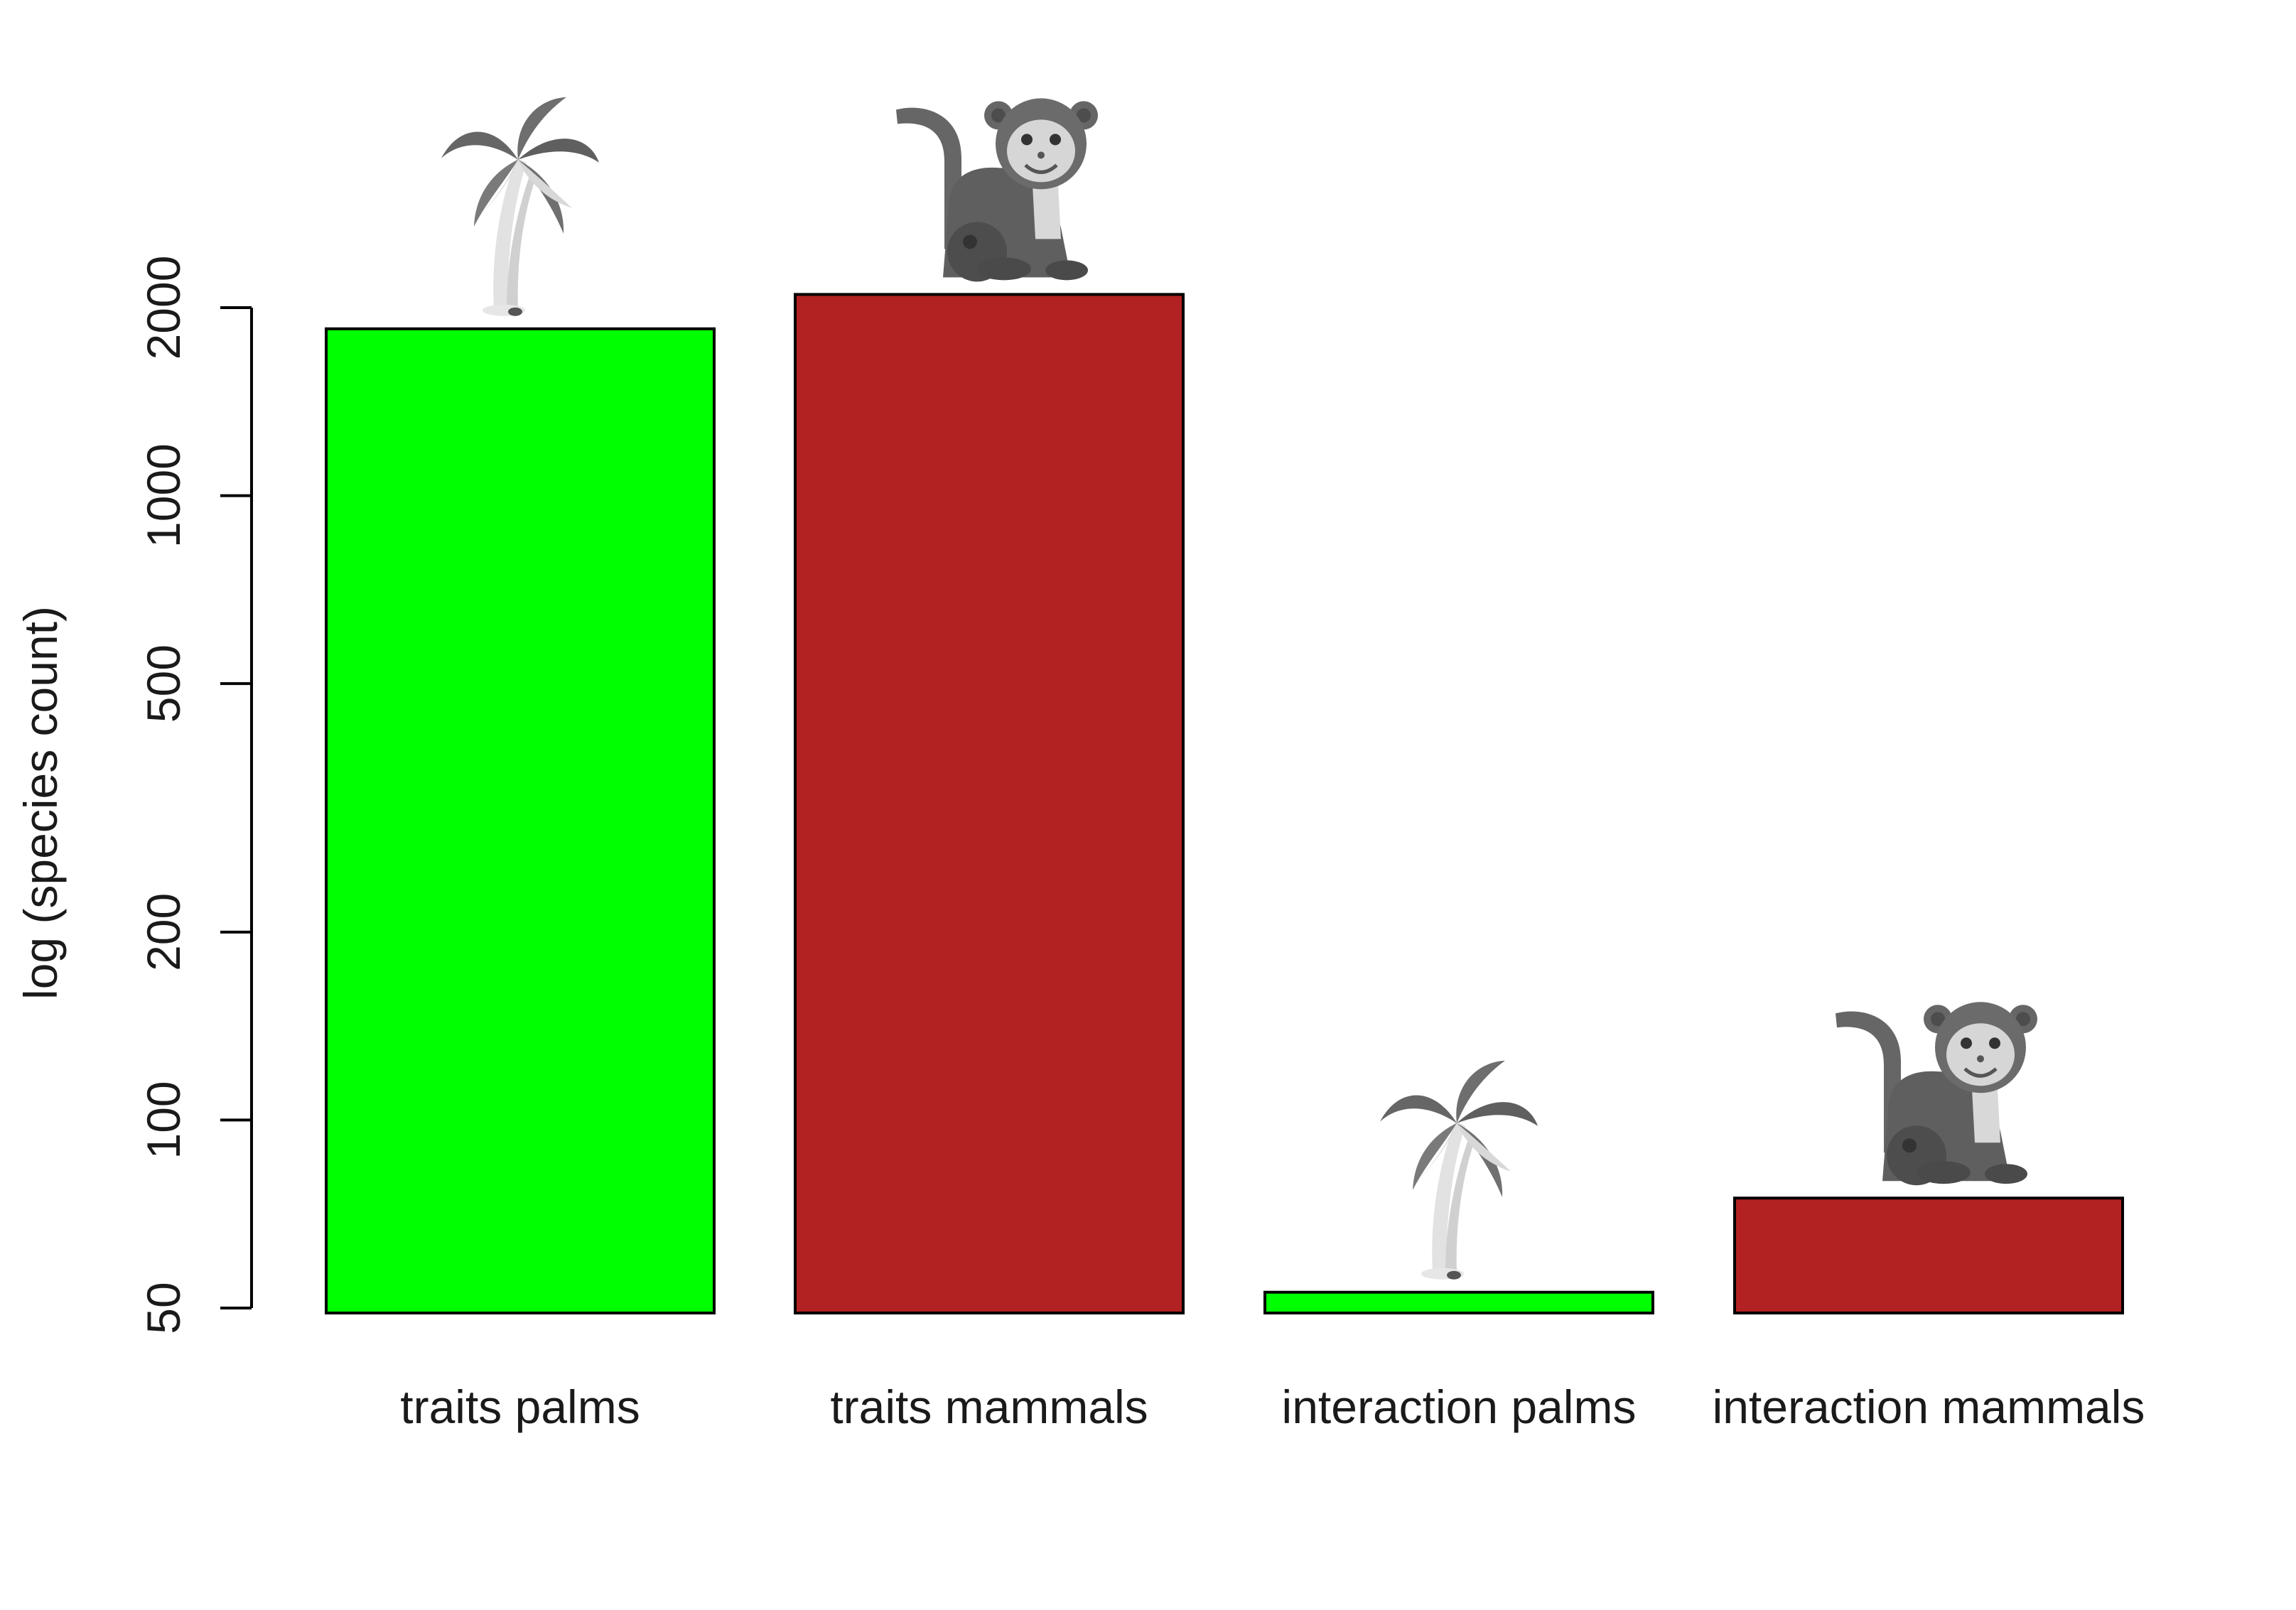 The image size is (2296, 1610). What do you see at coordinates (163, 1120) in the screenshot?
I see `y-tick-label: 100` at bounding box center [163, 1120].